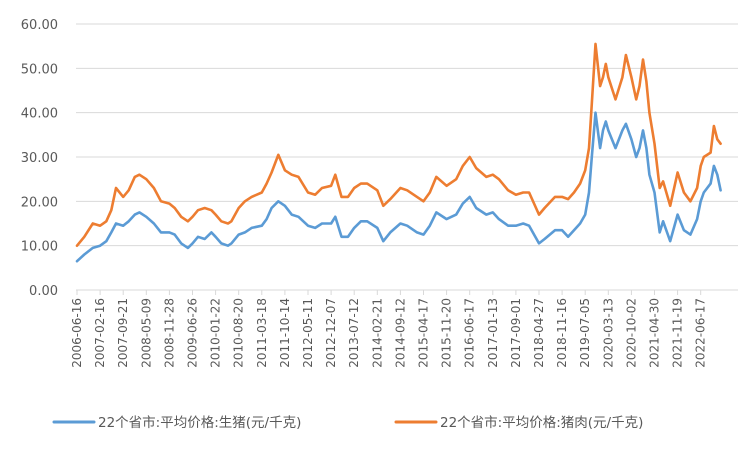  What do you see at coordinates (631, 333) in the screenshot?
I see `x-tick-label: 2020-10-02` at bounding box center [631, 333].